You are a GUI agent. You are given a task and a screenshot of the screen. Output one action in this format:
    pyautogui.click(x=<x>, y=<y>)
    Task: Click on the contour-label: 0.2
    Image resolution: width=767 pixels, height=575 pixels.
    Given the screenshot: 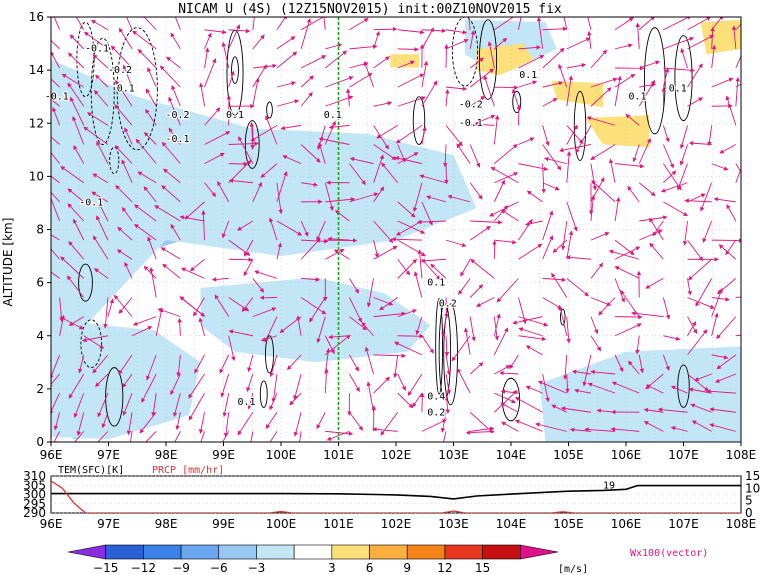 What is the action you would take?
    pyautogui.click(x=448, y=304)
    